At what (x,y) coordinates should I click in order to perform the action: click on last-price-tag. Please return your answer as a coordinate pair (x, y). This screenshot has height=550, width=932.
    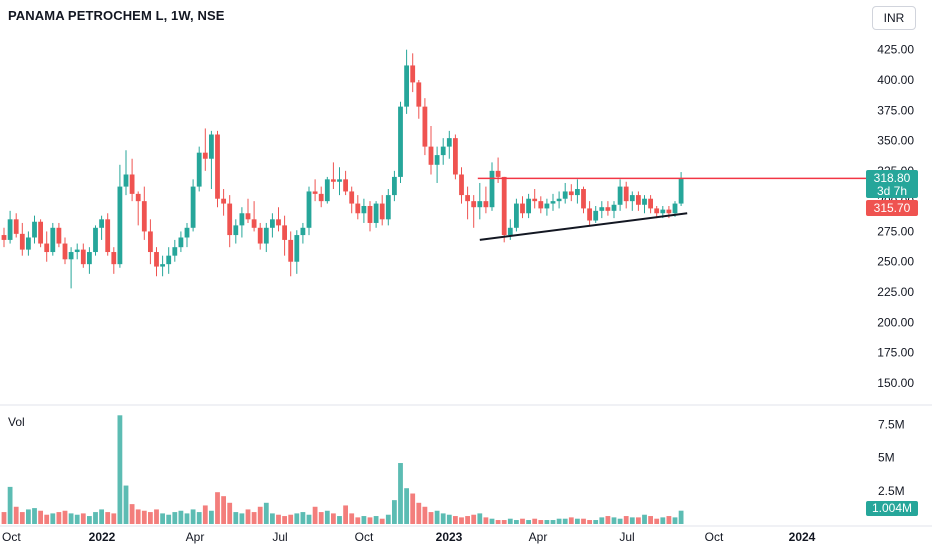
    Looking at the image, I should click on (892, 184).